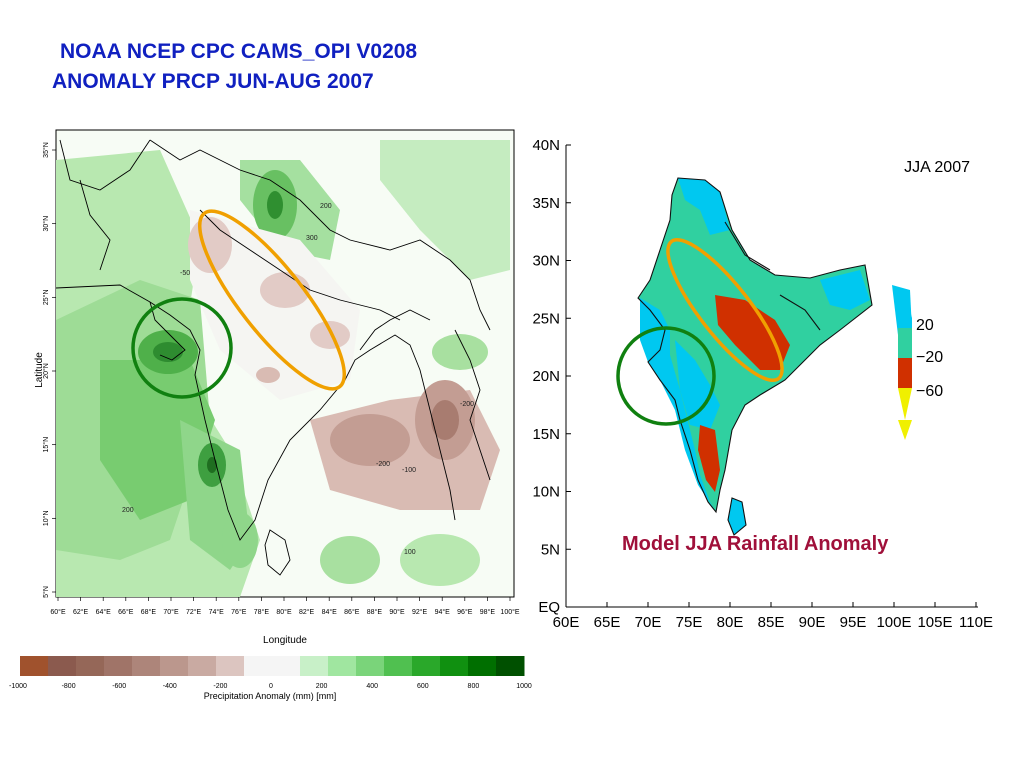 This screenshot has height=768, width=1024. What do you see at coordinates (46, 150) in the screenshot?
I see `y-tick-label: 35°N` at bounding box center [46, 150].